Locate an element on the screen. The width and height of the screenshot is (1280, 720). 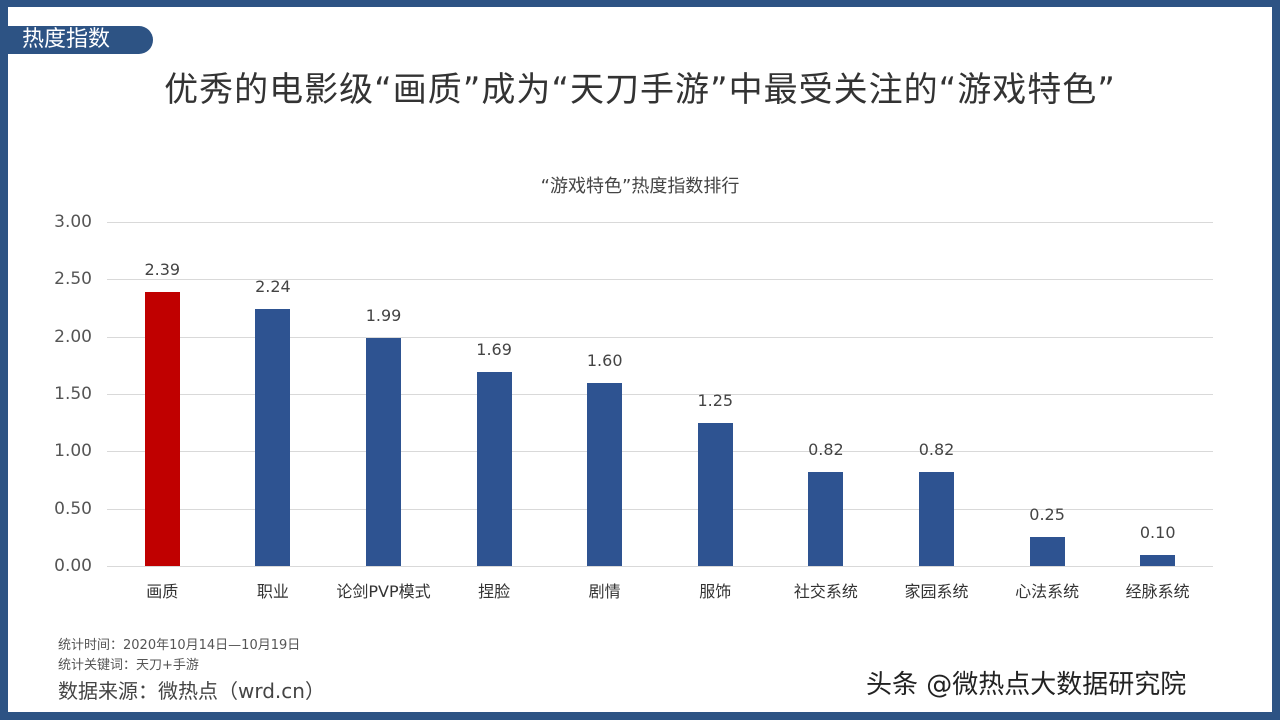
x-category-label: 心法系统 is located at coordinates (1047, 591).